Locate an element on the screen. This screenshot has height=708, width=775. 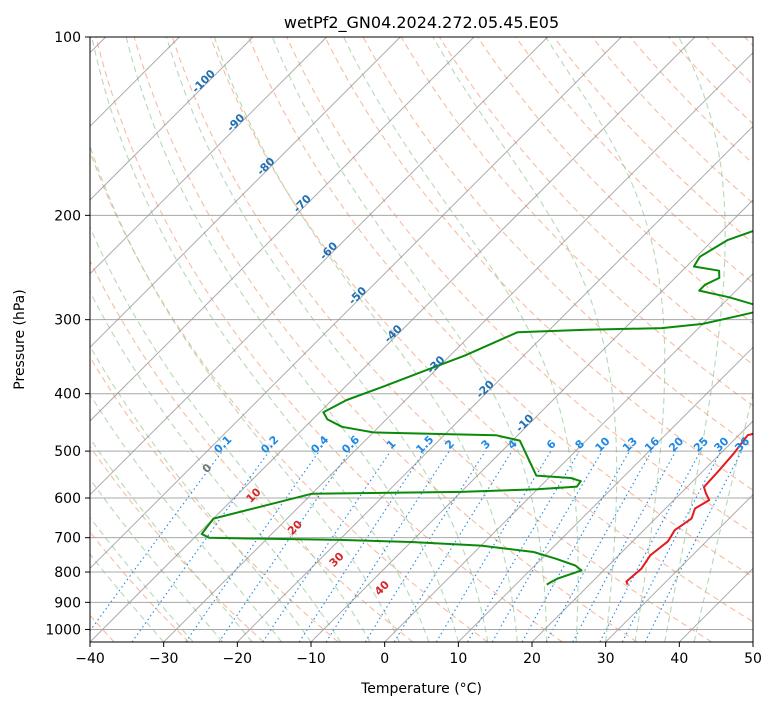
y-tick-label: 600 is located at coordinates (67, 499).